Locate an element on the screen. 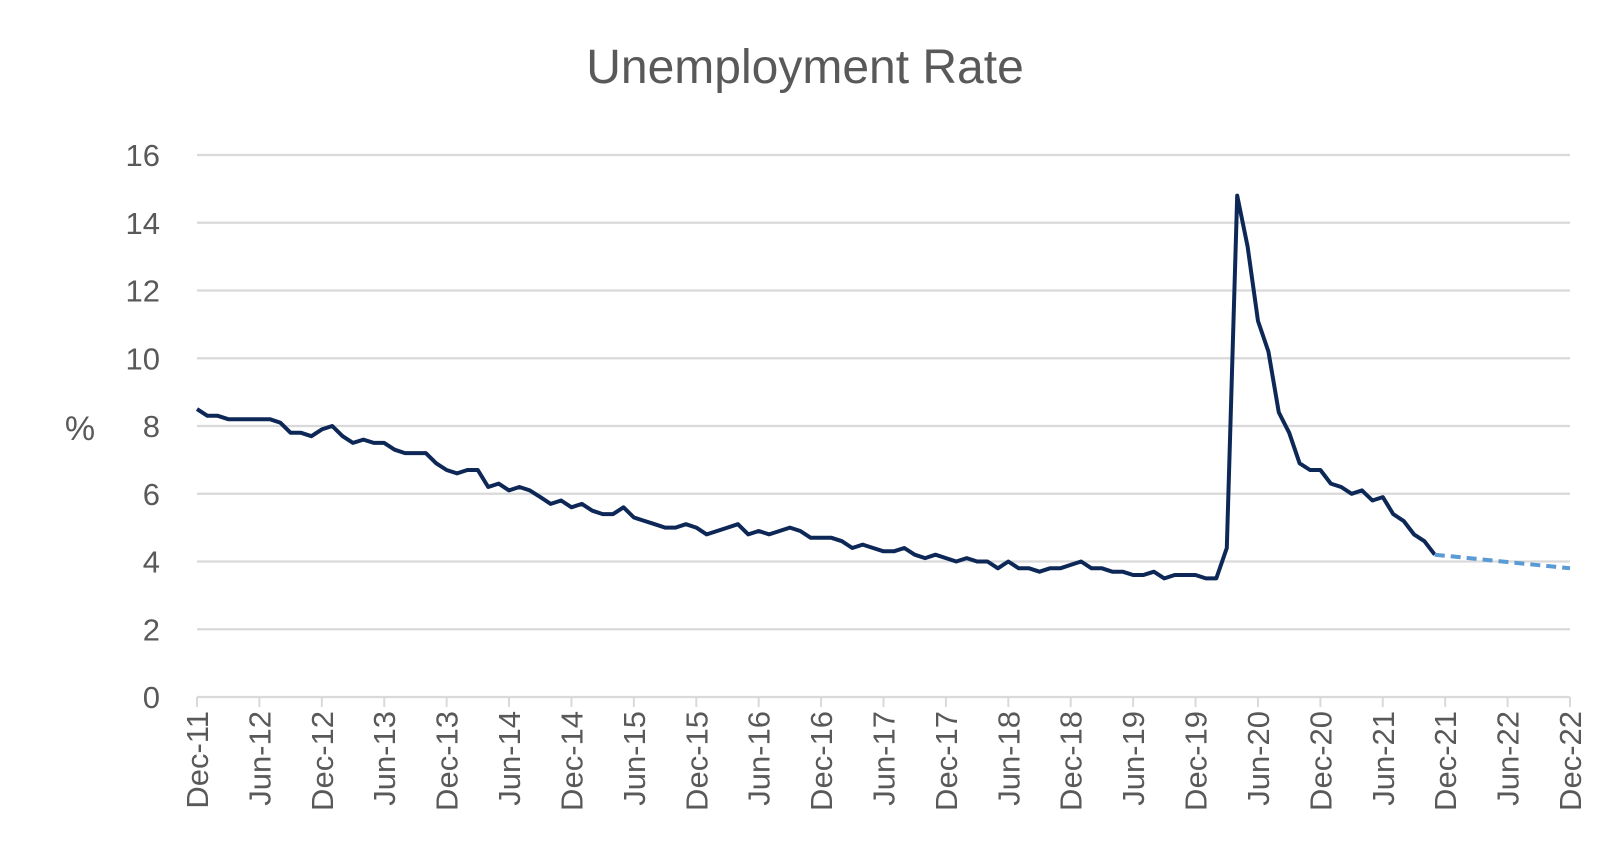  x-tick-label: Dec-21 is located at coordinates (1445, 761).